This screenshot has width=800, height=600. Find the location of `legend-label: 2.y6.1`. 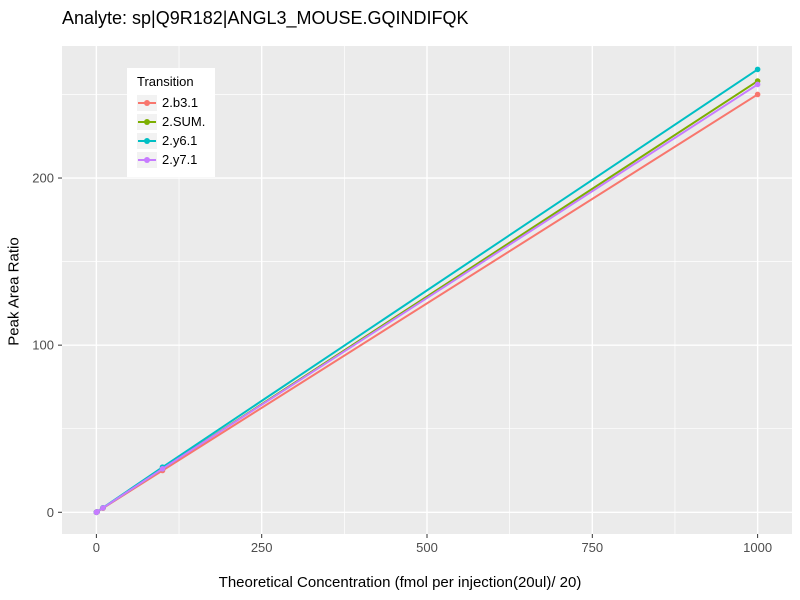

legend-label: 2.y6.1 is located at coordinates (180, 140).